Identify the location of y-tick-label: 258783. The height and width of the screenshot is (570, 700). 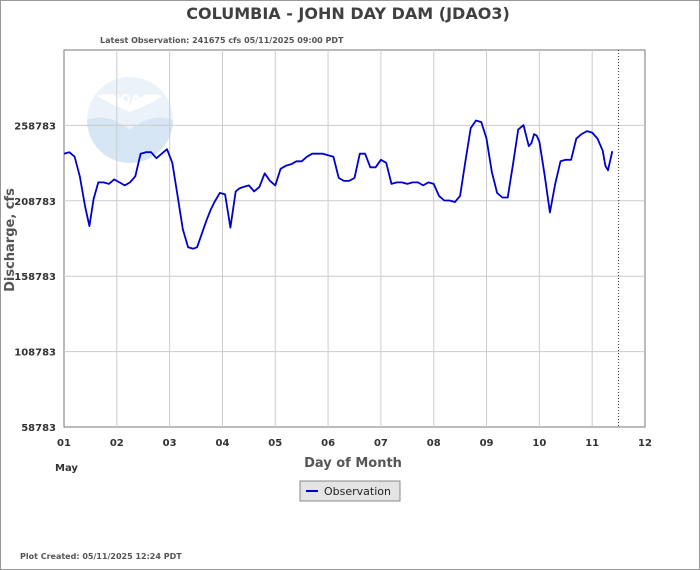
(35, 126).